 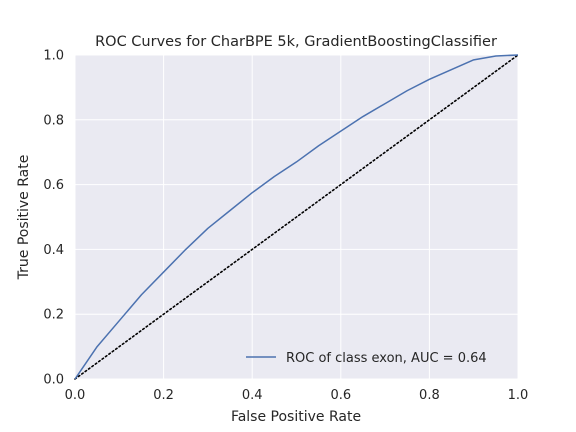 I want to click on y-tick-label: 1.0, so click(x=53, y=56).